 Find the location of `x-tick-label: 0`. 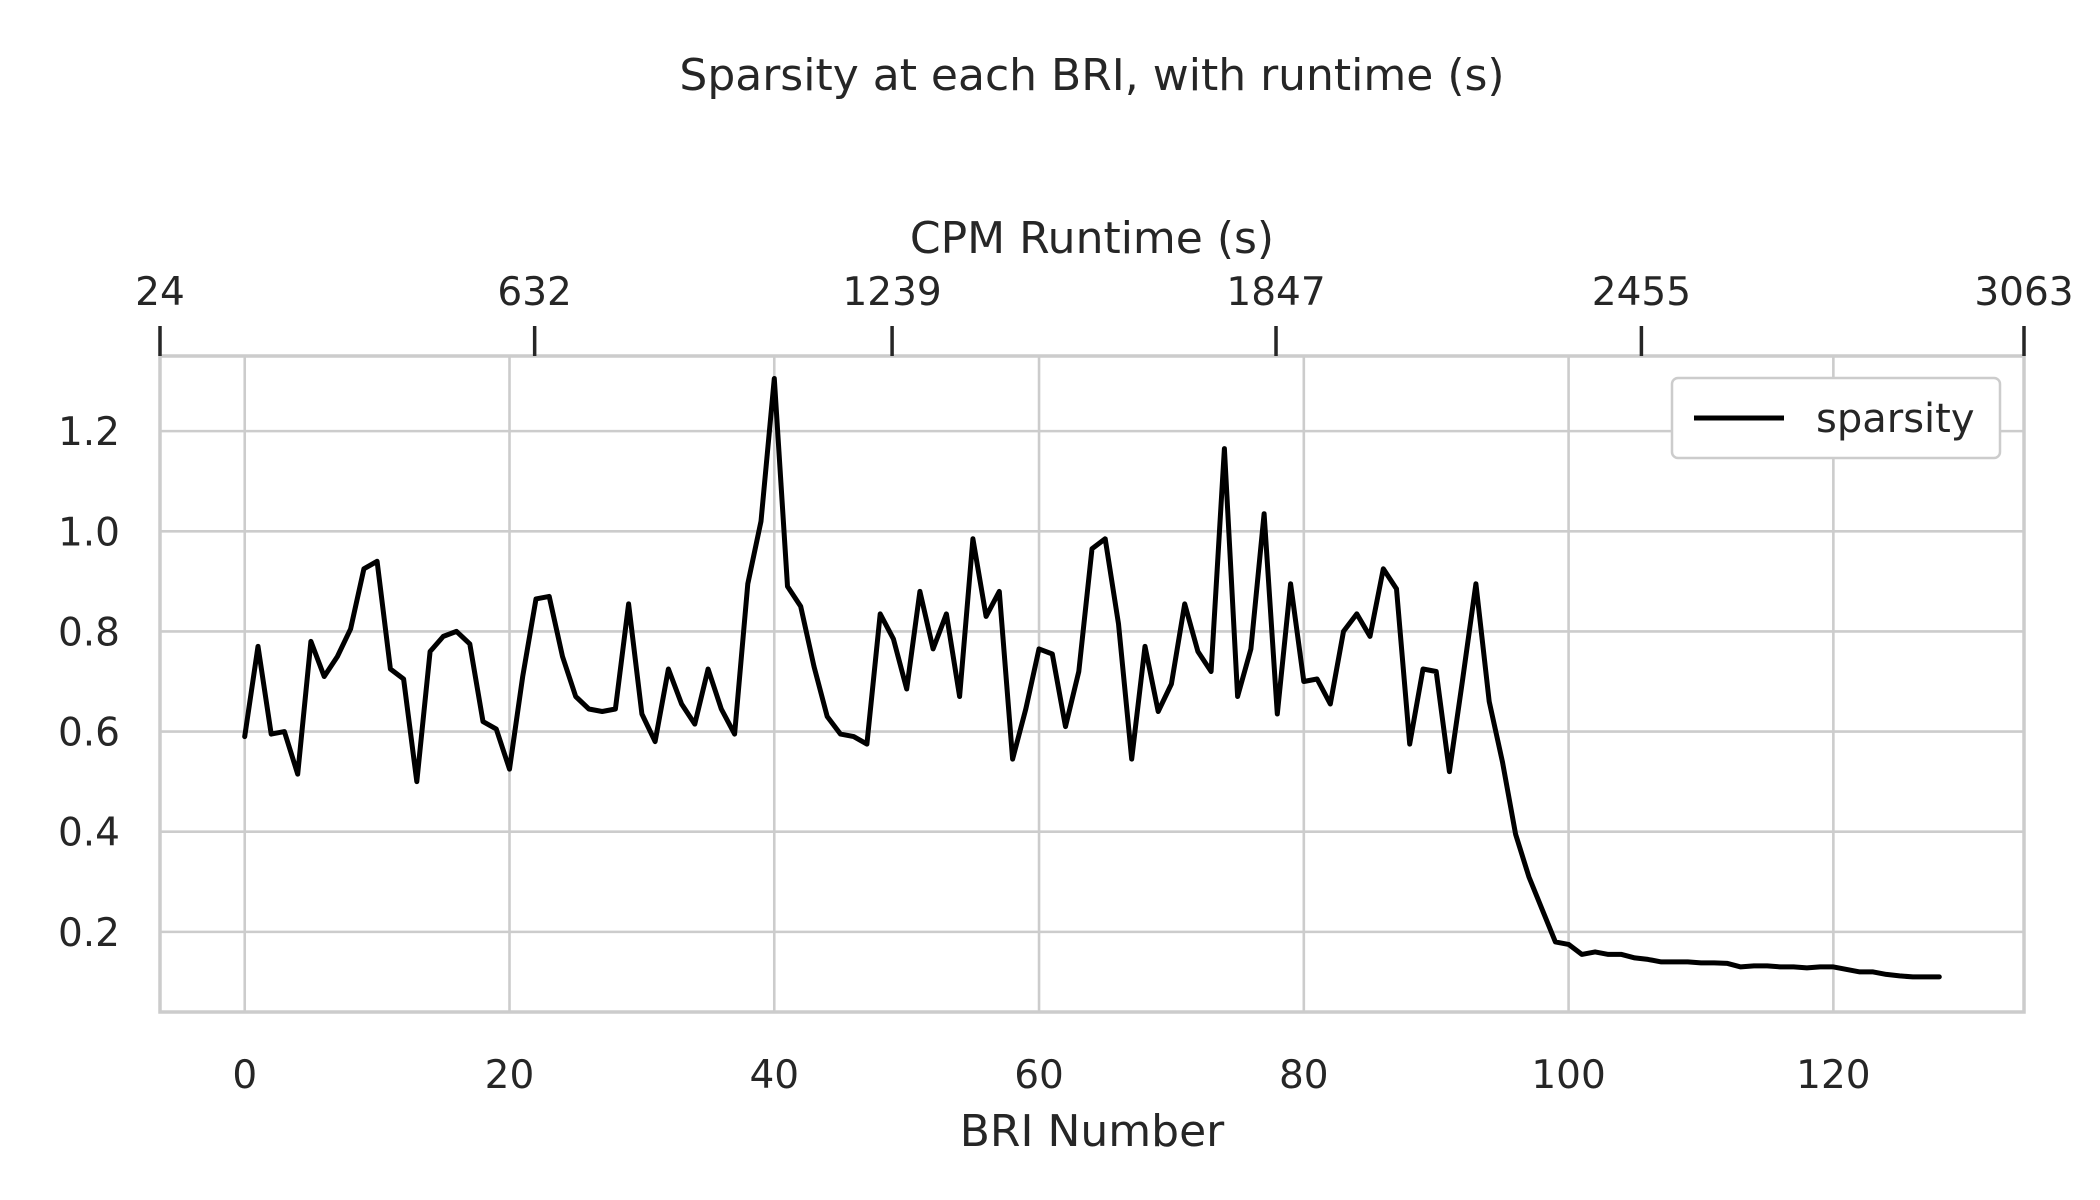

x-tick-label: 0 is located at coordinates (244, 1075).